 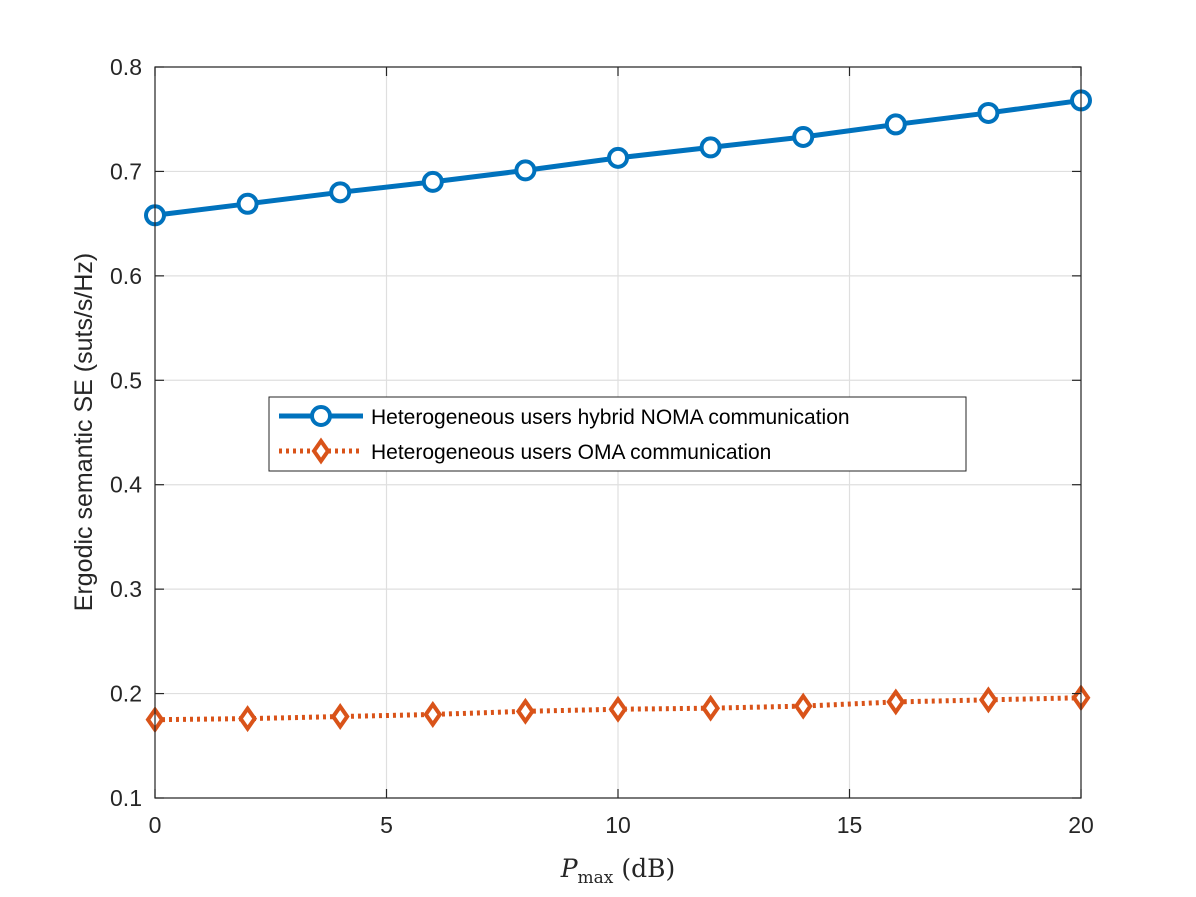 I want to click on y-tick-label: 0.8, so click(x=126, y=67).